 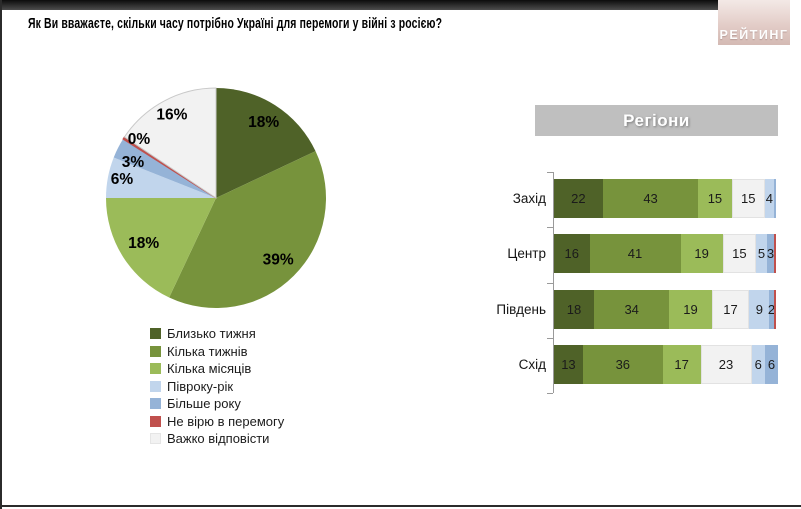 I want to click on bar-value-label: 43, so click(x=650, y=198).